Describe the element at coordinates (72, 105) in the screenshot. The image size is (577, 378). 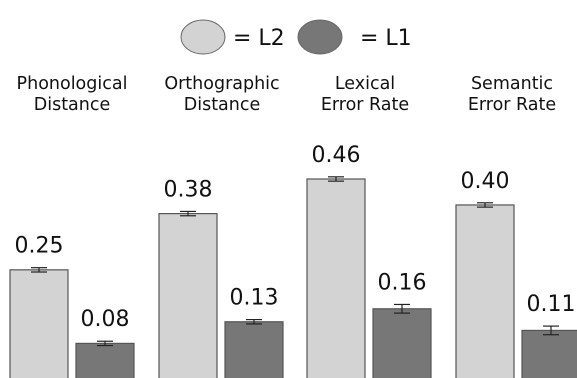
I see `category-label-0-line-1: Distance` at that location.